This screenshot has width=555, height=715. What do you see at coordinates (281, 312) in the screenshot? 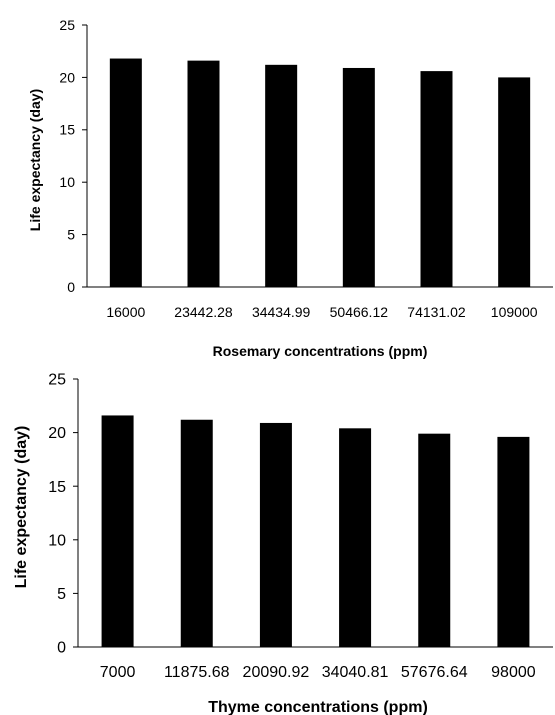
I see `rosemary-x-tick-label: 34434.99` at bounding box center [281, 312].